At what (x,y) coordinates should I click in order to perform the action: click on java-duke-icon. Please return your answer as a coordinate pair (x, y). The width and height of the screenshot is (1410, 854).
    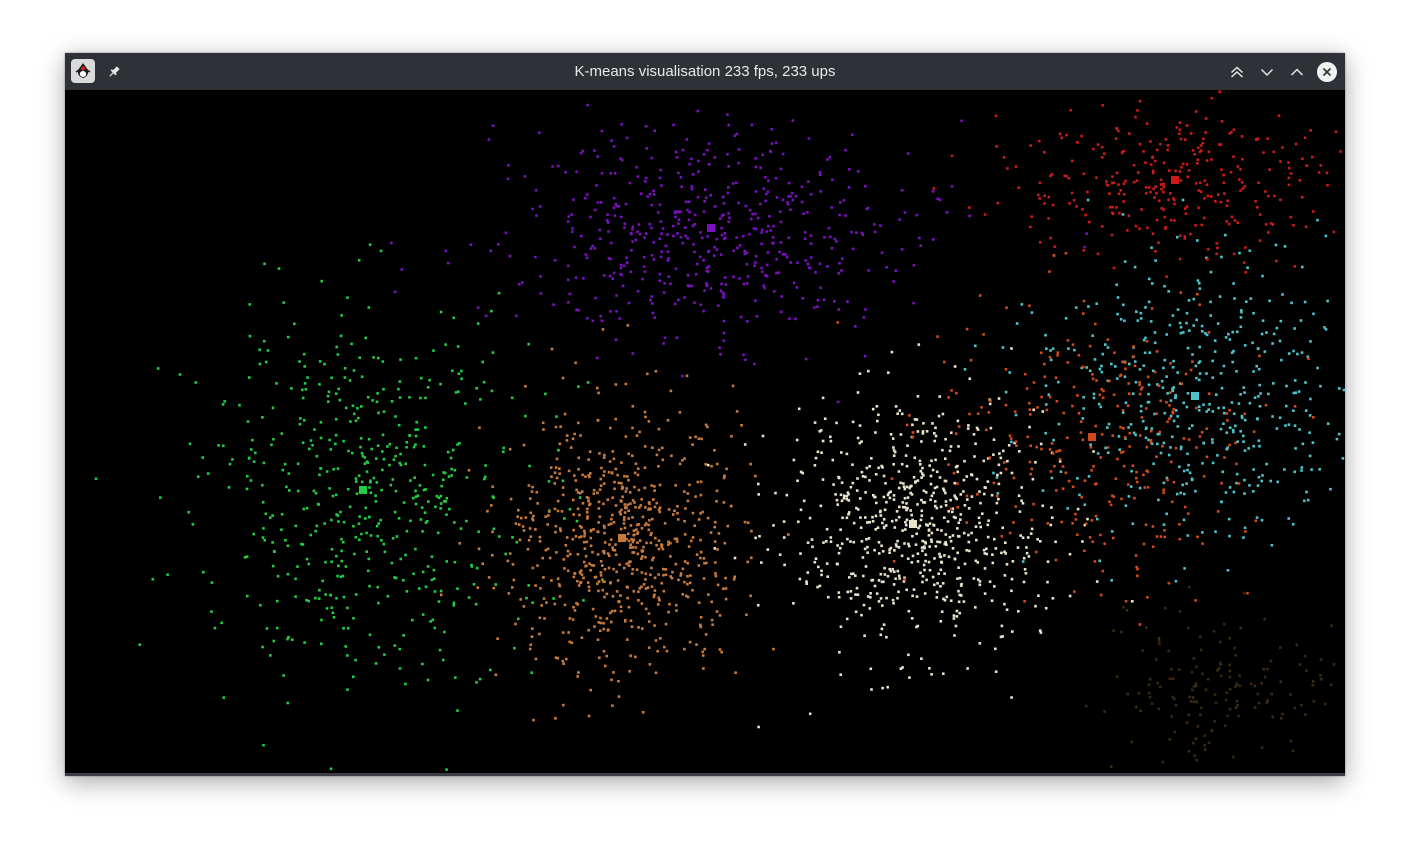
    Looking at the image, I should click on (83, 71).